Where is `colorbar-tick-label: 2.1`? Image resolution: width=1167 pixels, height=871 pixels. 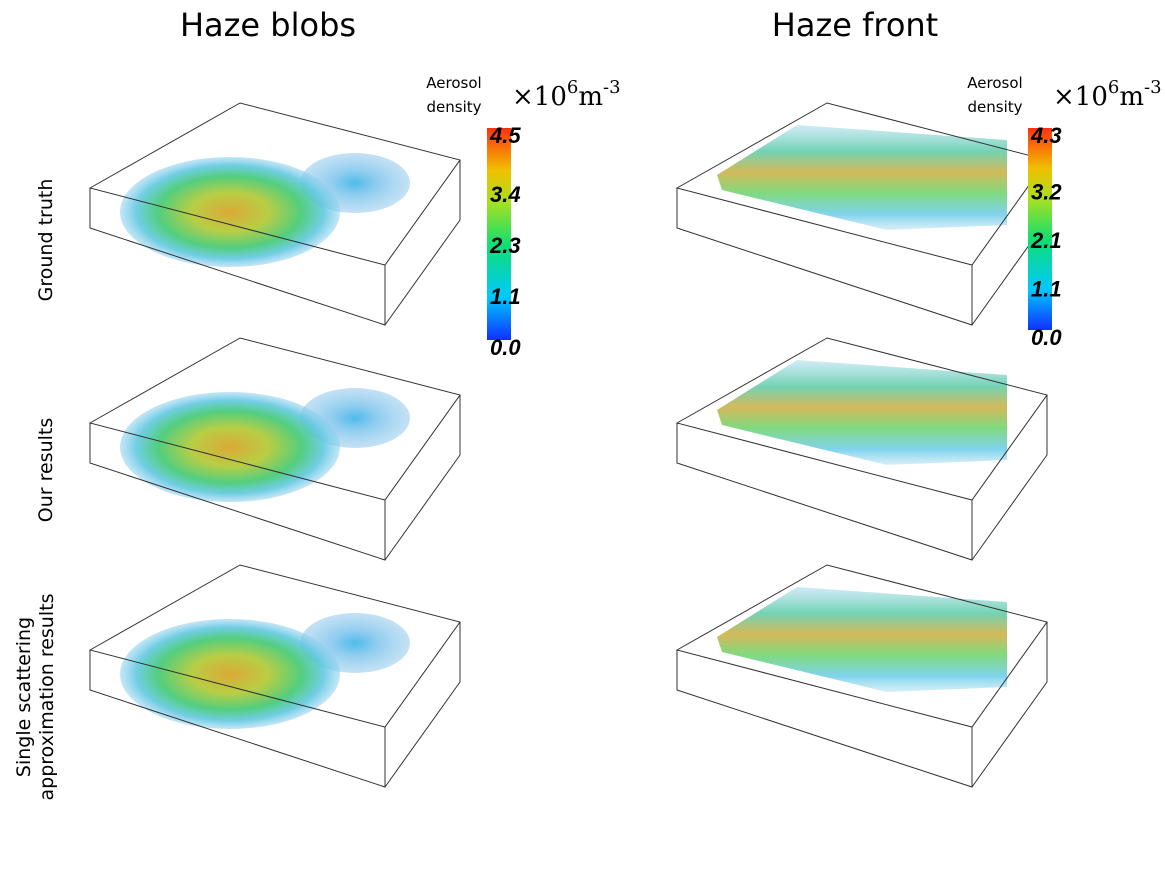 colorbar-tick-label: 2.1 is located at coordinates (1046, 240).